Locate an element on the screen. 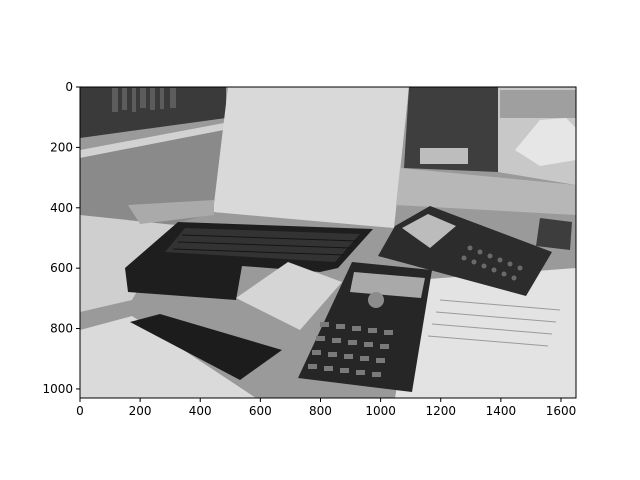  x-tick-label: 1400 is located at coordinates (501, 411).